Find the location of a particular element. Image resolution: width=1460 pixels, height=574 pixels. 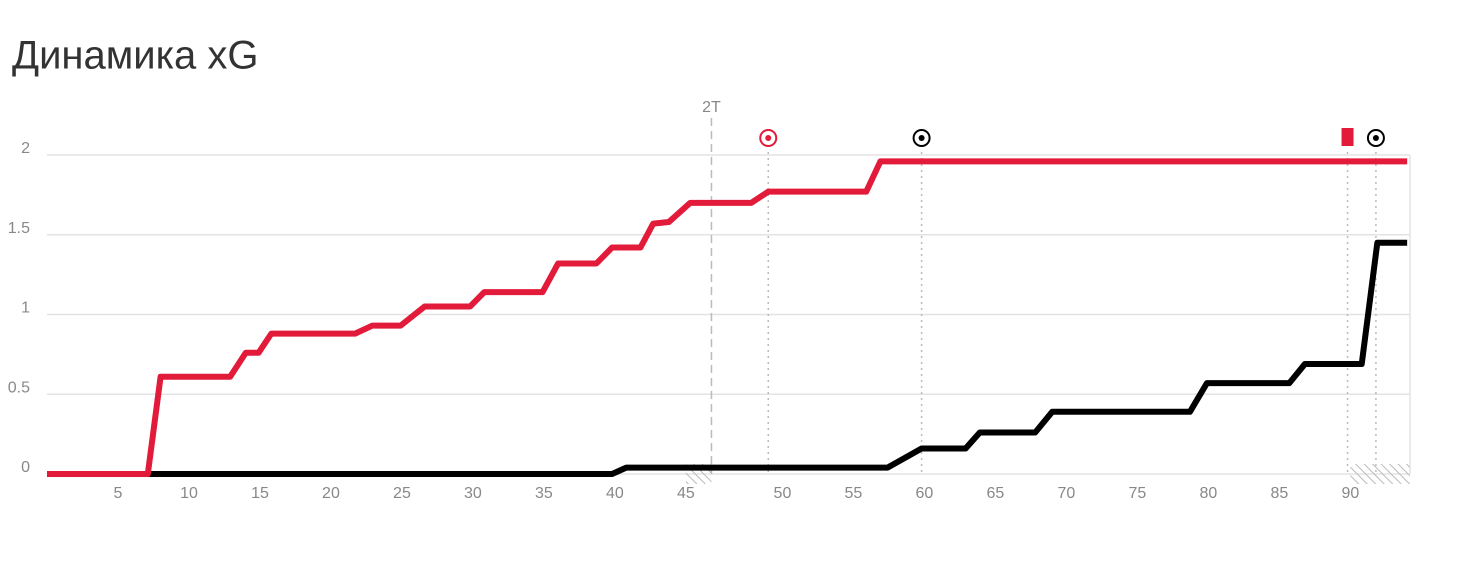

y-tick-label: 2 is located at coordinates (25, 148).